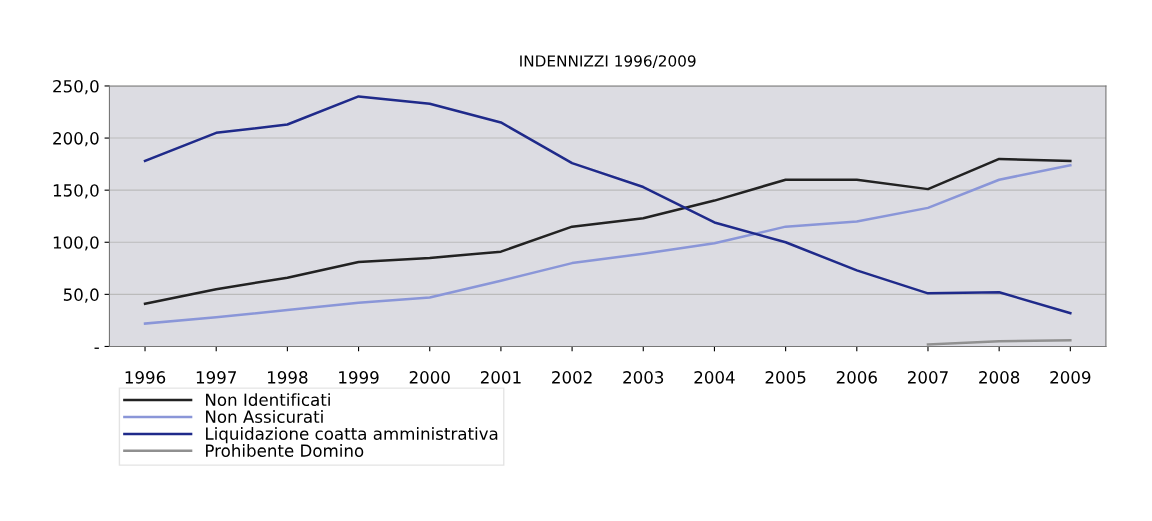 The width and height of the screenshot is (1152, 521). Describe the element at coordinates (429, 377) in the screenshot. I see `x-tick-label: 2000` at that location.